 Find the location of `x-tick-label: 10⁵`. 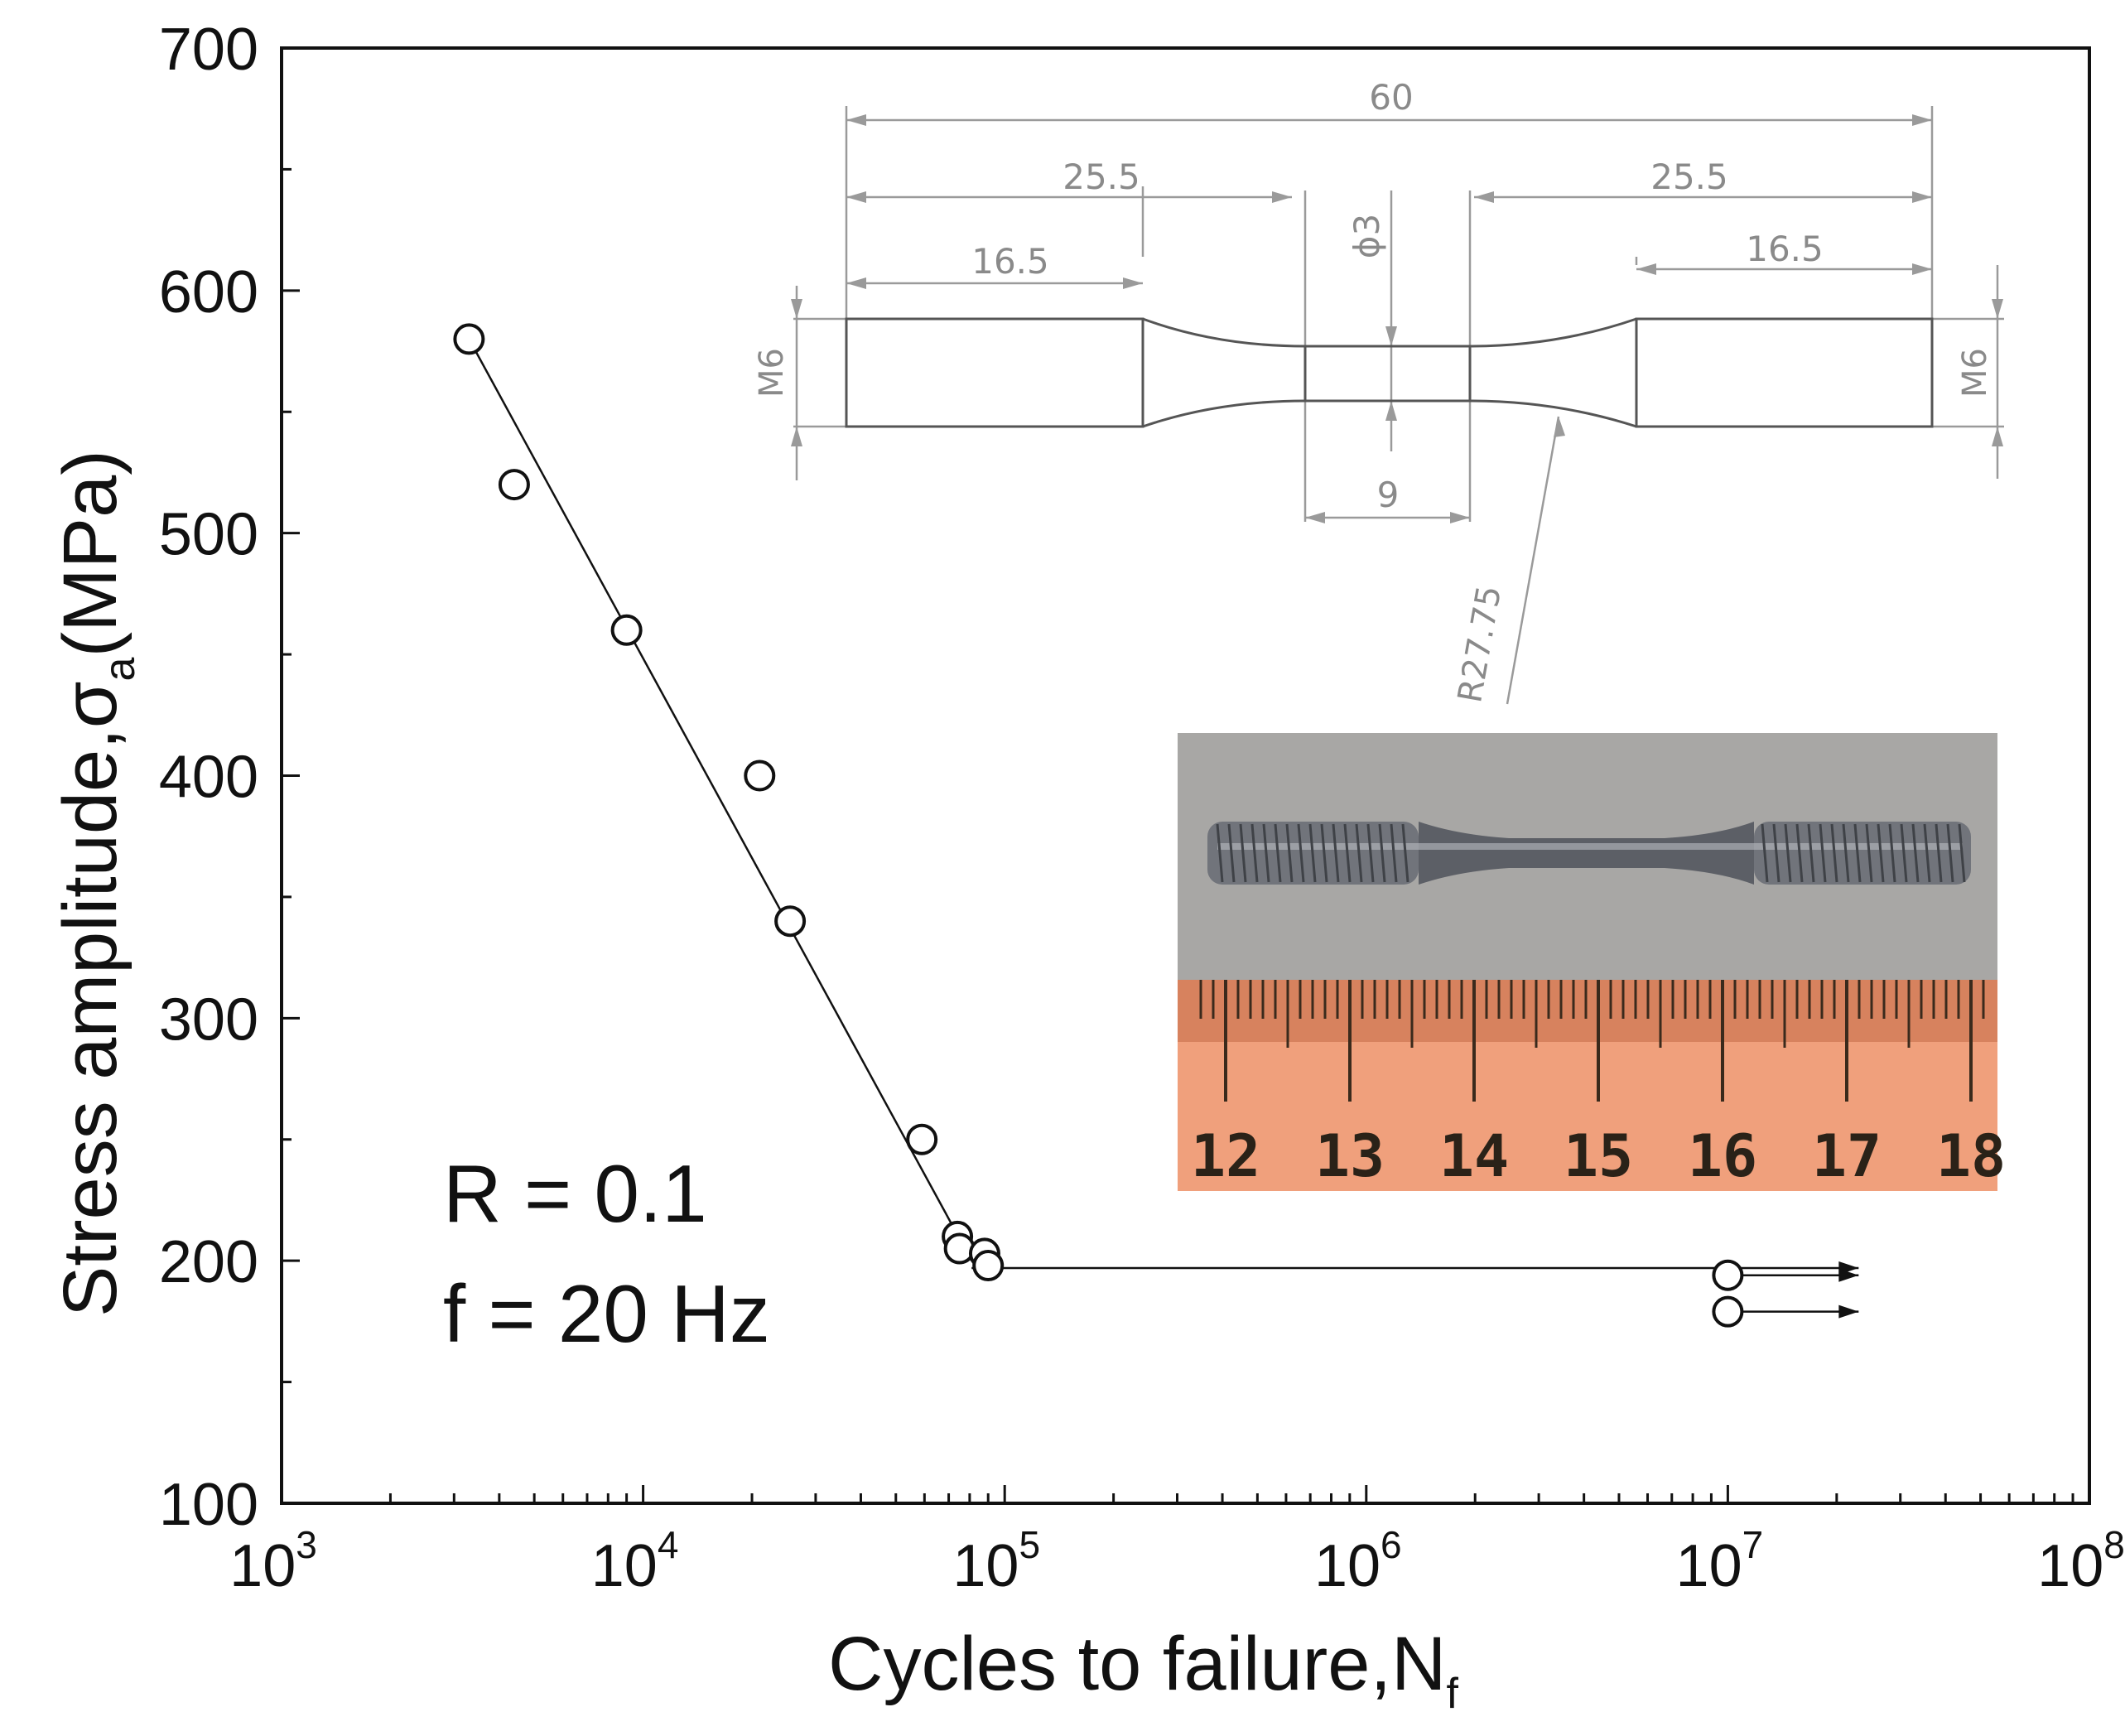

x-tick-label: 10⁵ is located at coordinates (996, 1561).